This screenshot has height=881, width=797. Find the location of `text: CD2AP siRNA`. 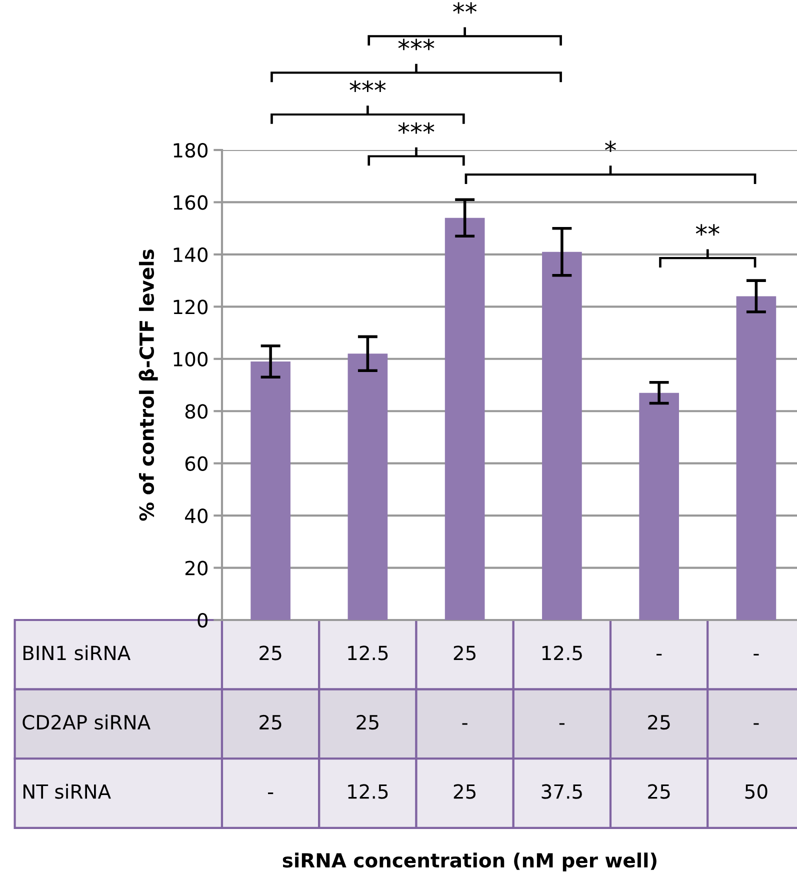

text: CD2AP siRNA is located at coordinates (86, 722).